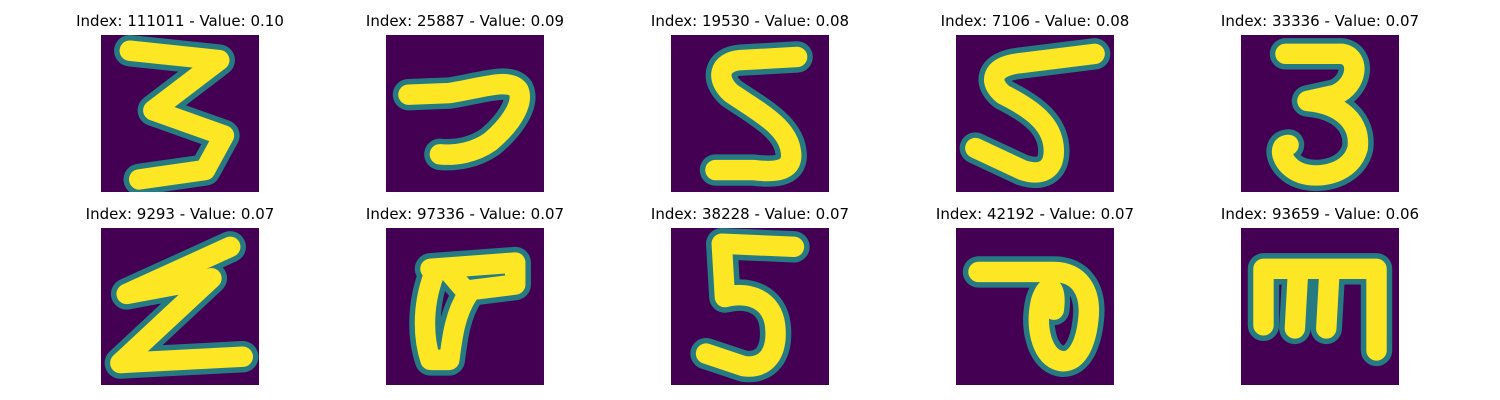 The width and height of the screenshot is (1500, 400). Describe the element at coordinates (750, 214) in the screenshot. I see `panel-title: Index: 38228 - Value: 0.07` at that location.